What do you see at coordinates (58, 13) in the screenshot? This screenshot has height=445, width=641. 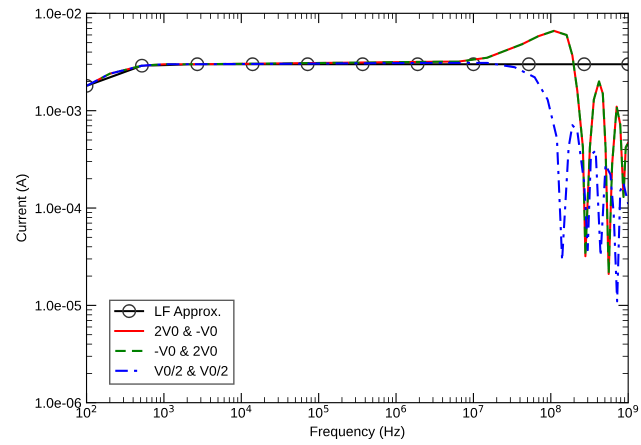 I see `y-tick-label: 1.0e-02` at bounding box center [58, 13].